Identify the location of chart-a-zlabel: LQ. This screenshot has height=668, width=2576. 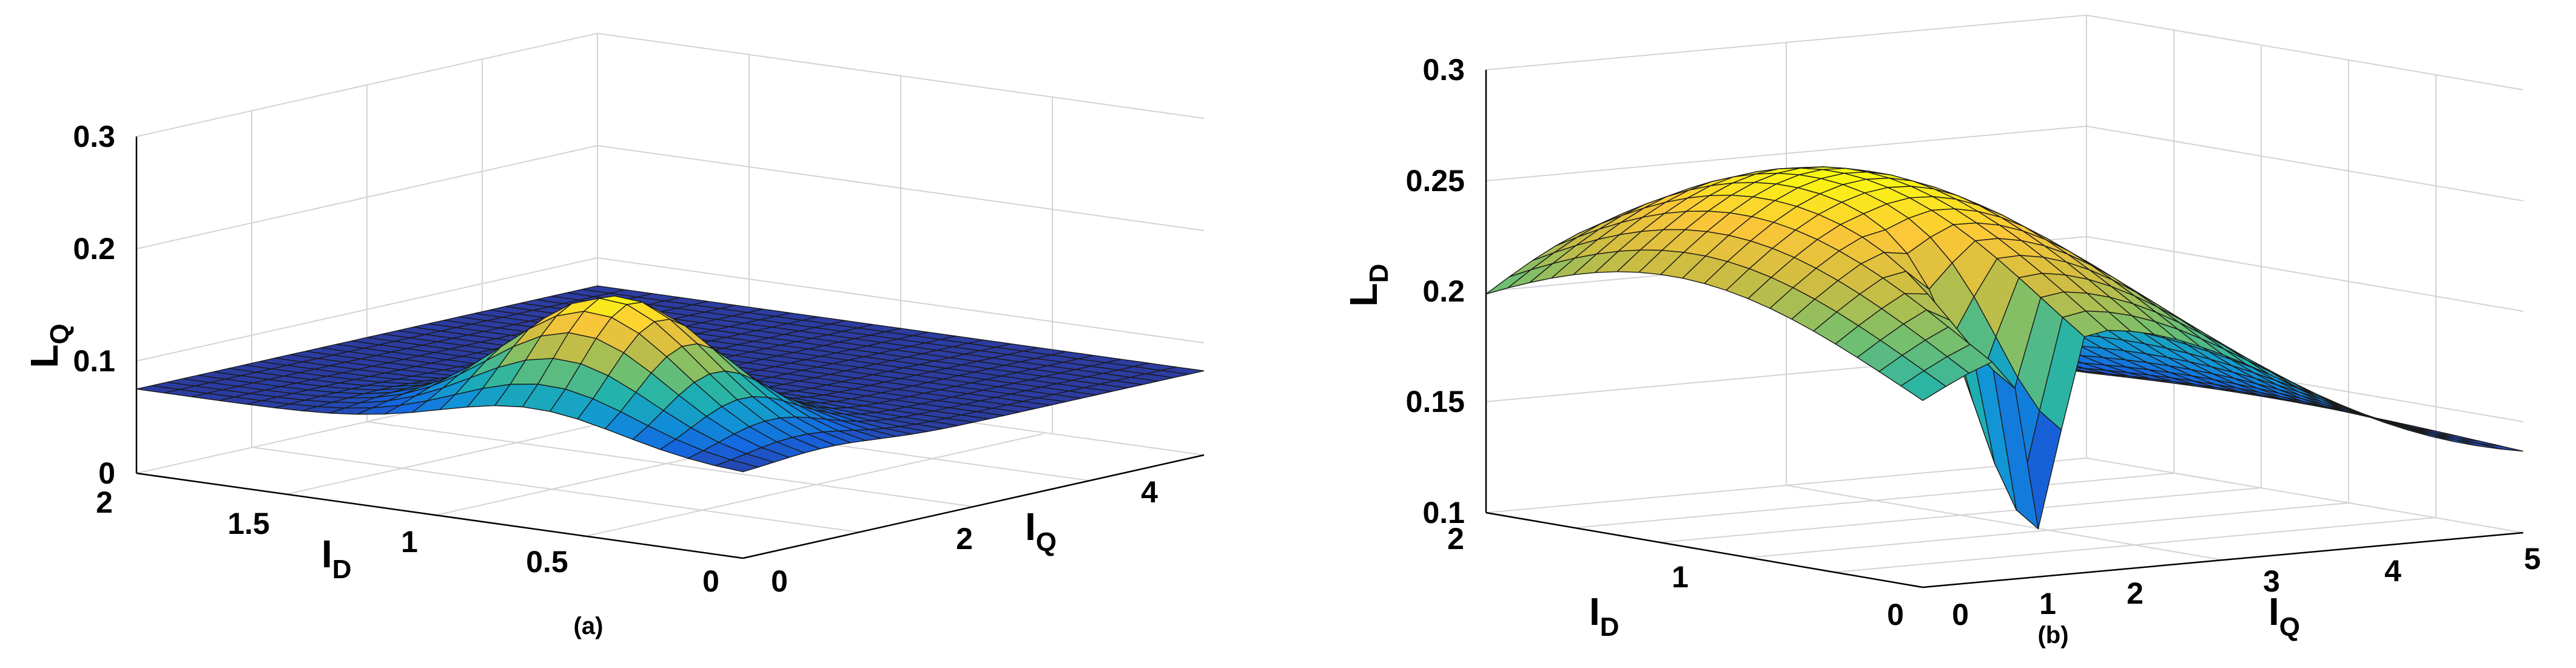
(48, 345).